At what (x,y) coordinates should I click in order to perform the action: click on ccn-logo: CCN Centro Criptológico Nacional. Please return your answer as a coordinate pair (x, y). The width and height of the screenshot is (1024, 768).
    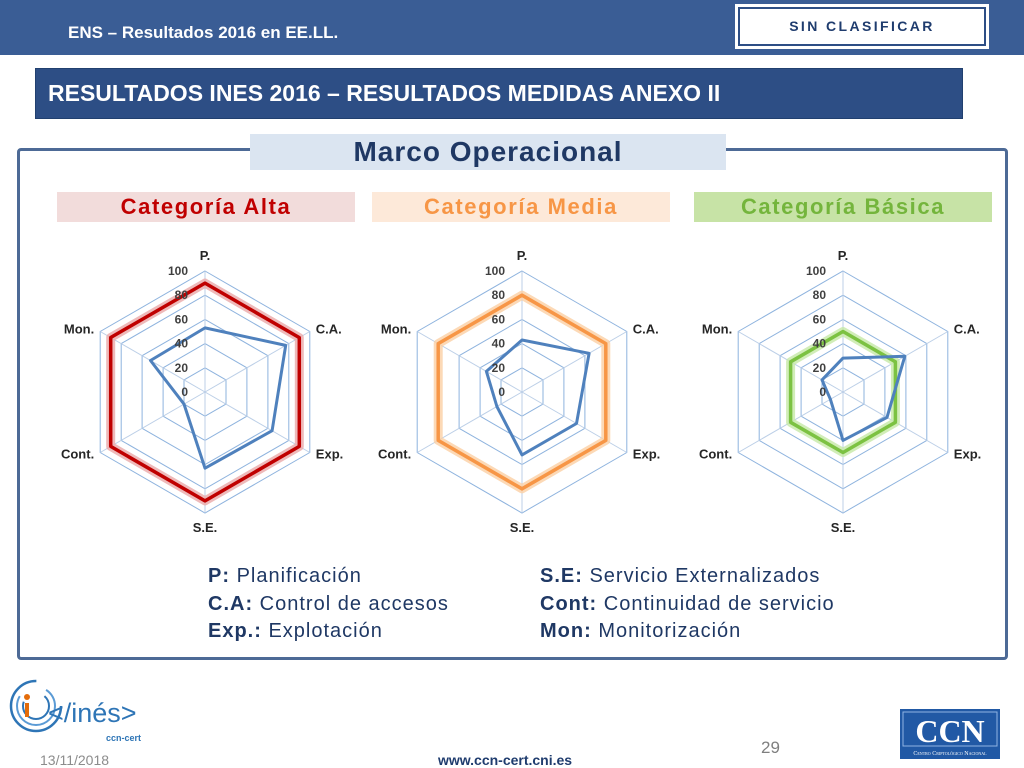
    Looking at the image, I should click on (950, 734).